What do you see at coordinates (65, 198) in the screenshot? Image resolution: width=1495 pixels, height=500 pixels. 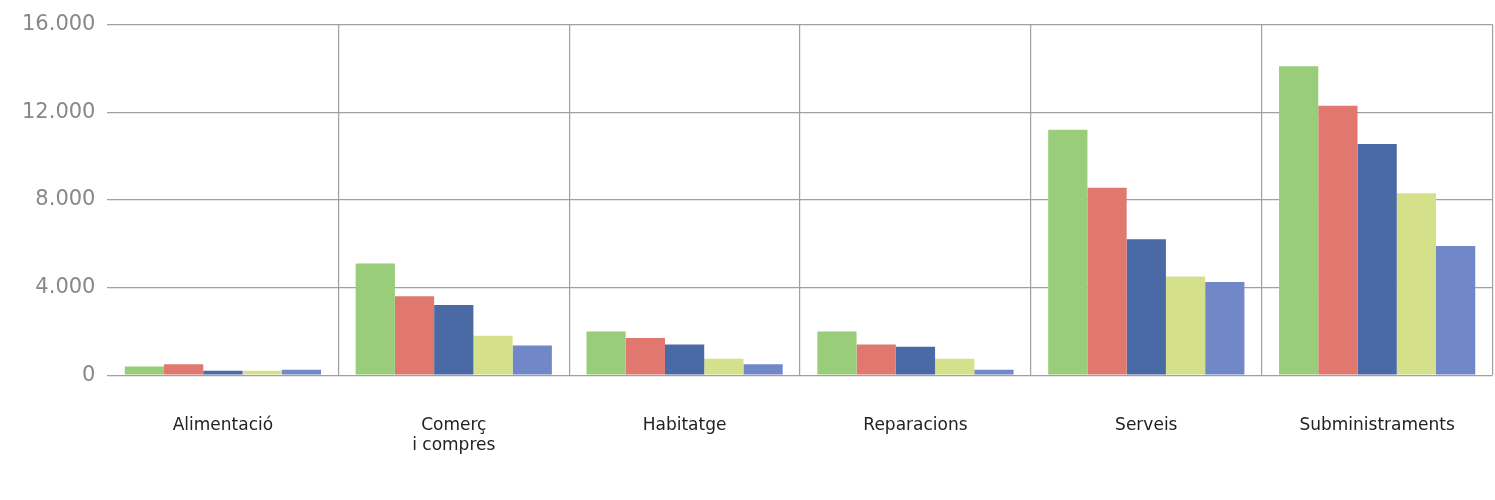 I see `y-tick-label: 8.000` at bounding box center [65, 198].